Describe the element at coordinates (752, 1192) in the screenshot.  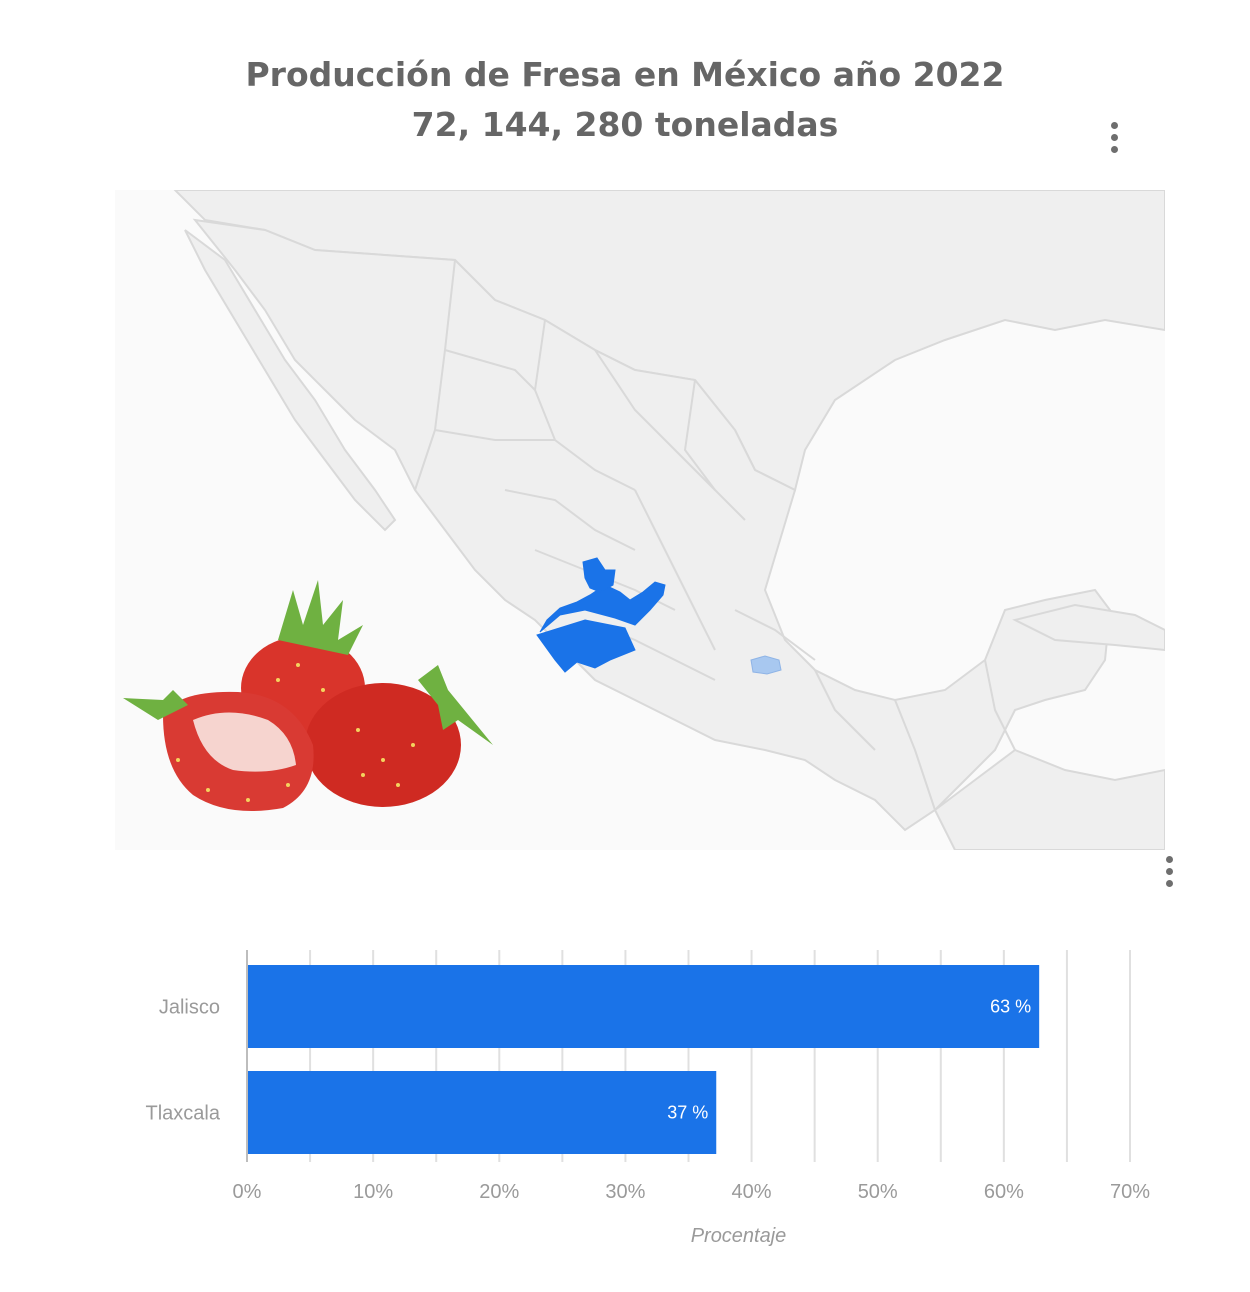
I see `x-tick-label: 40%` at that location.